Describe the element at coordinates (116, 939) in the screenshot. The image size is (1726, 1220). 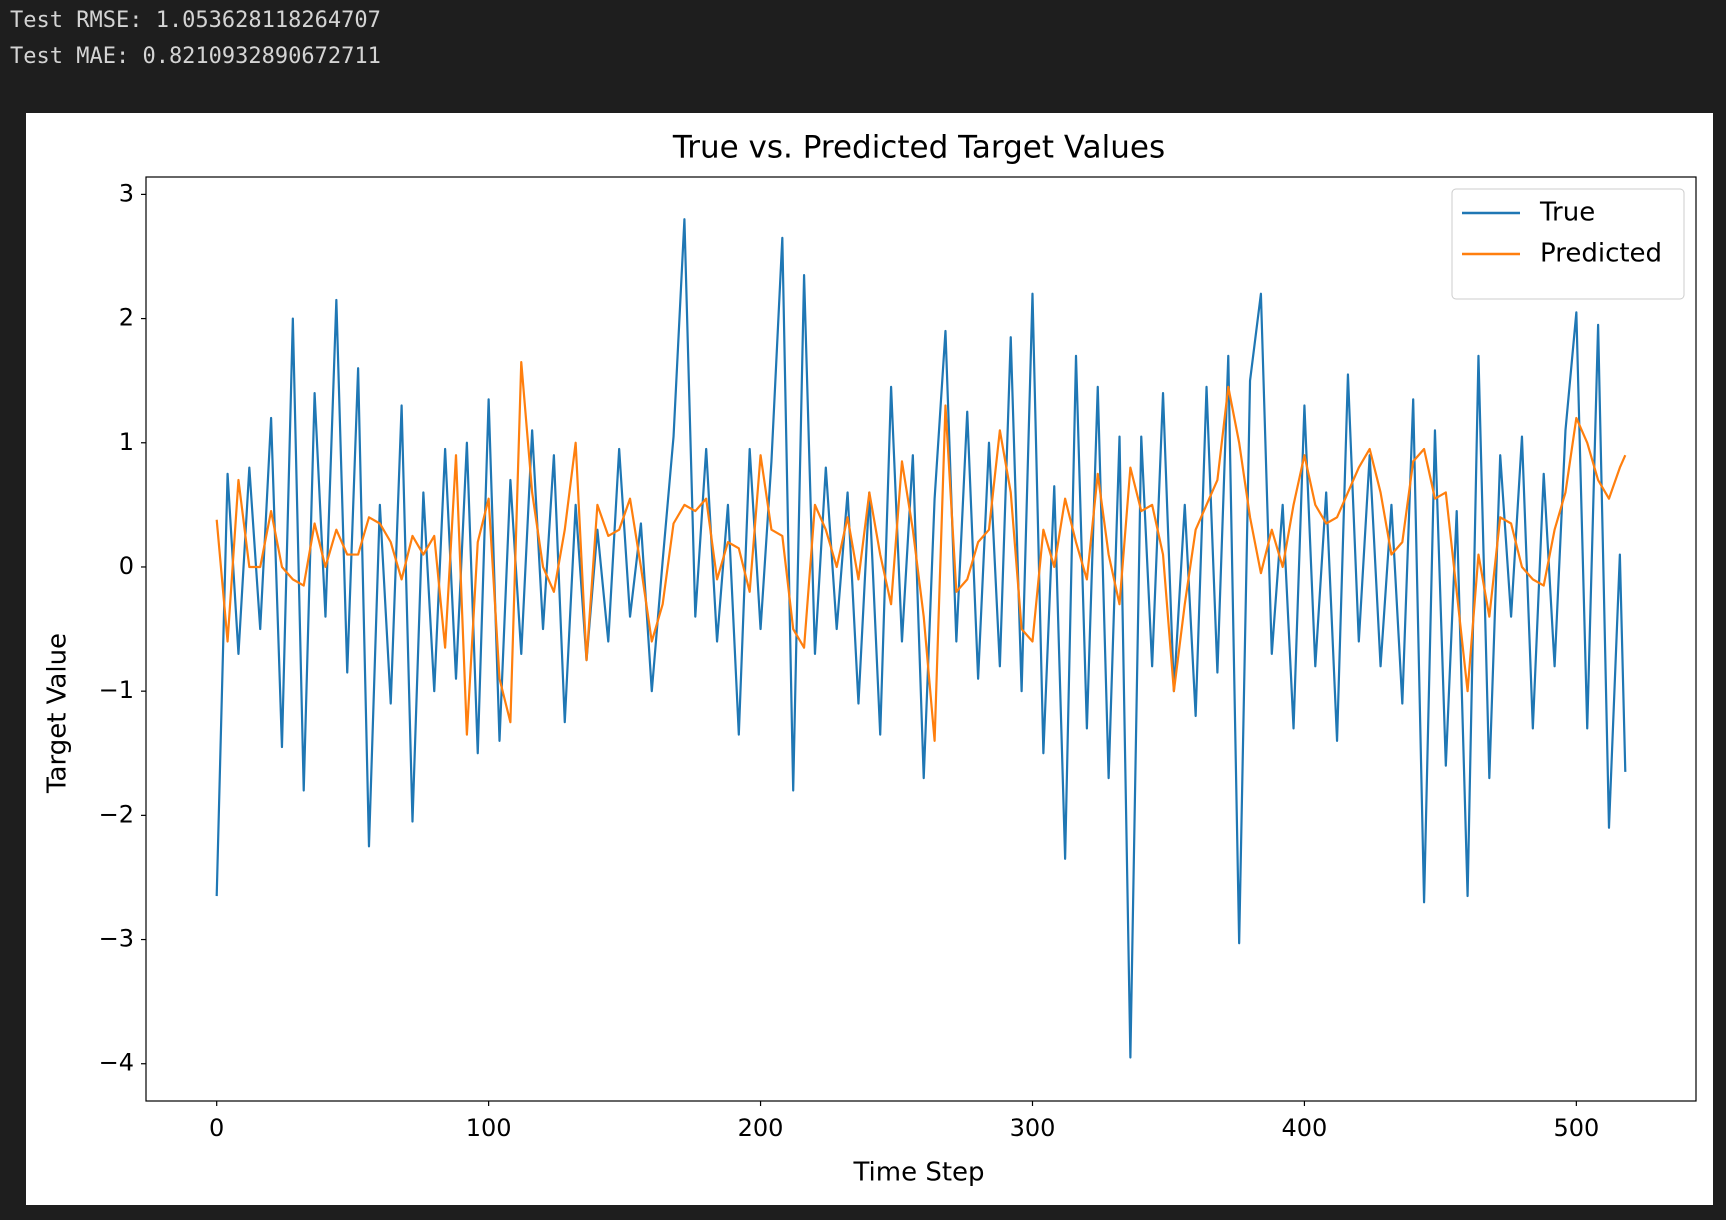
I see `y-tick-label: −3` at that location.